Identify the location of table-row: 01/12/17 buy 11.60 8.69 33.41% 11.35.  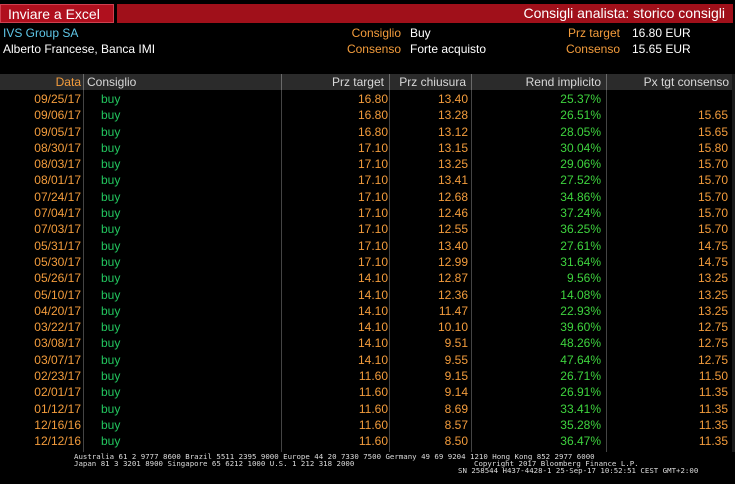
(366, 409).